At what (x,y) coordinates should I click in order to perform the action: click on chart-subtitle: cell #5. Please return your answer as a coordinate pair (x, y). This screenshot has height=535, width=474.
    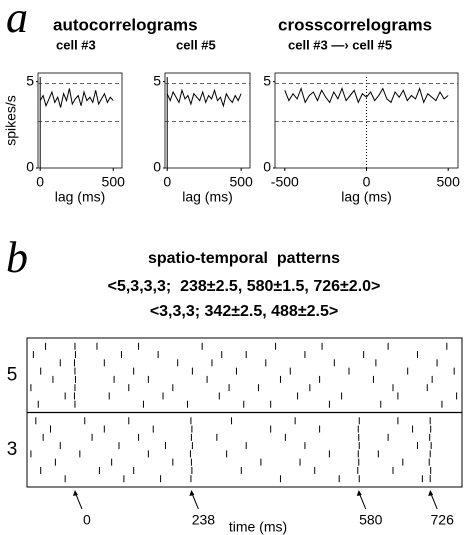
    Looking at the image, I should click on (196, 44).